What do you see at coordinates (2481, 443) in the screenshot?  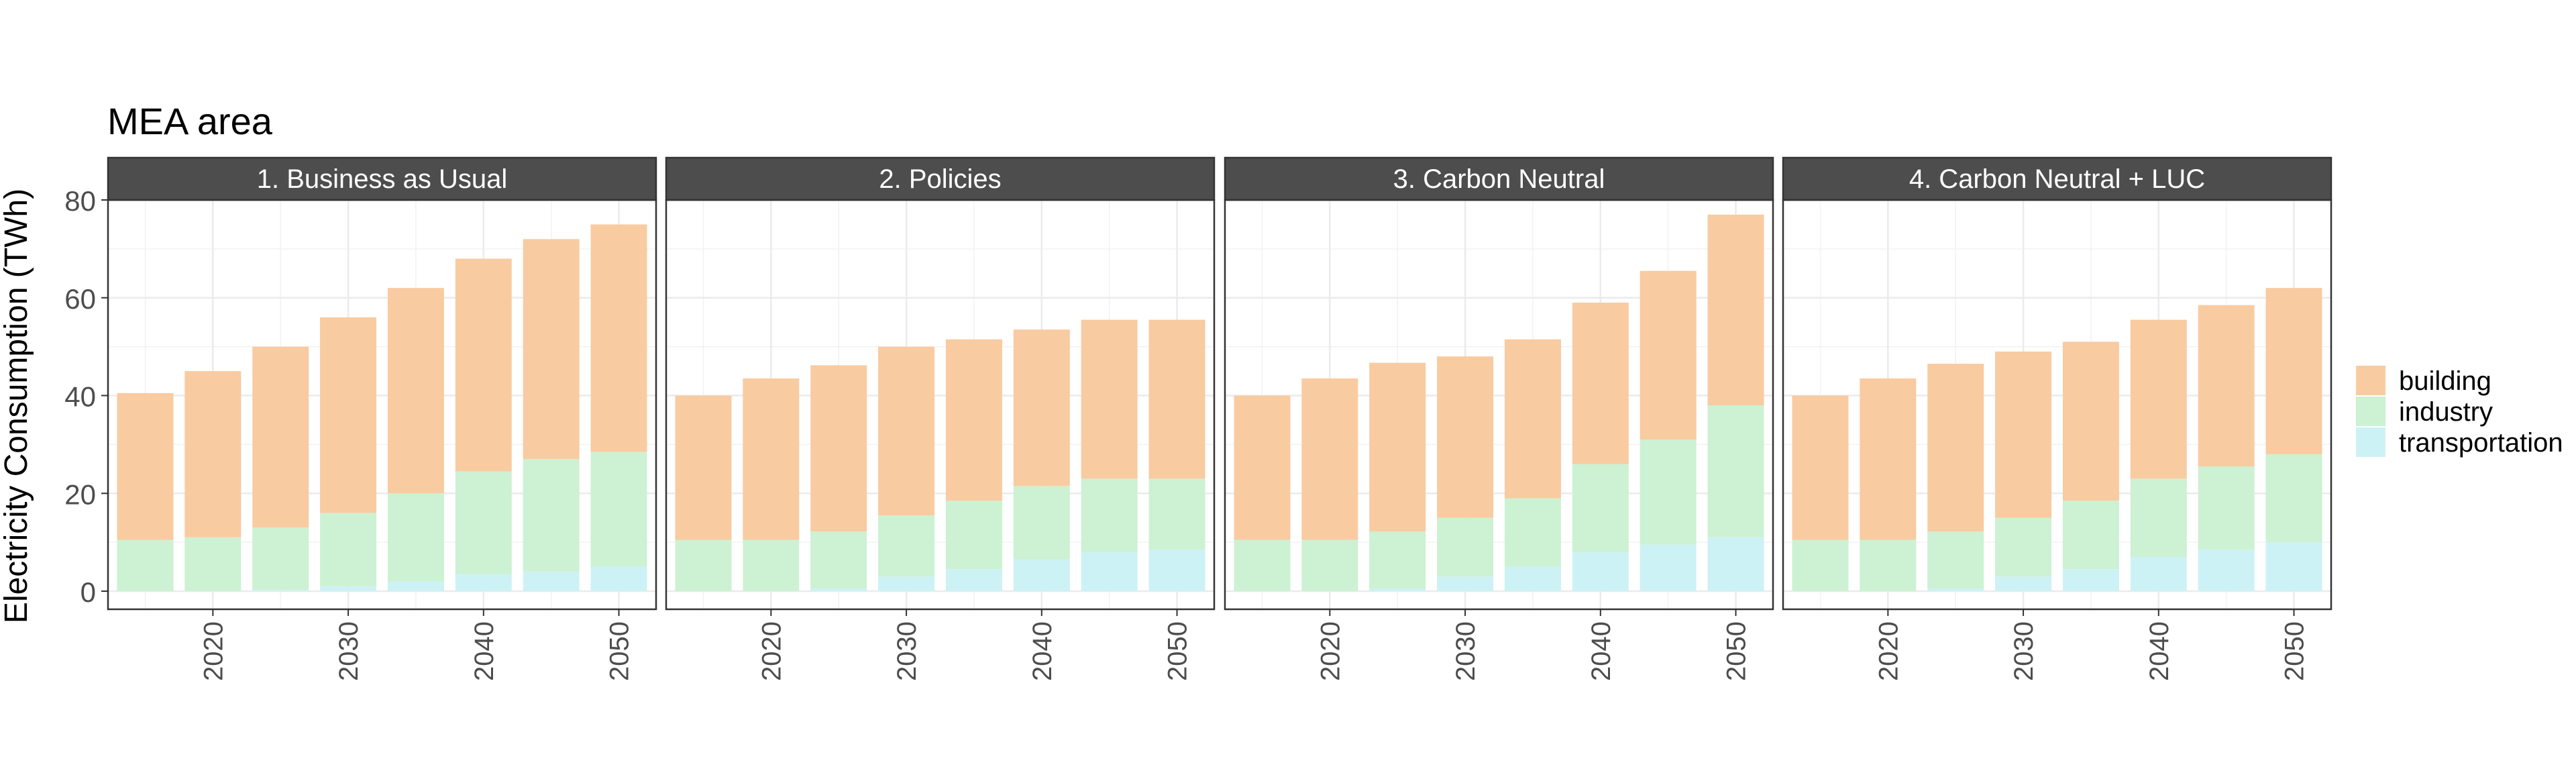 I see `legend-label: transportation` at bounding box center [2481, 443].